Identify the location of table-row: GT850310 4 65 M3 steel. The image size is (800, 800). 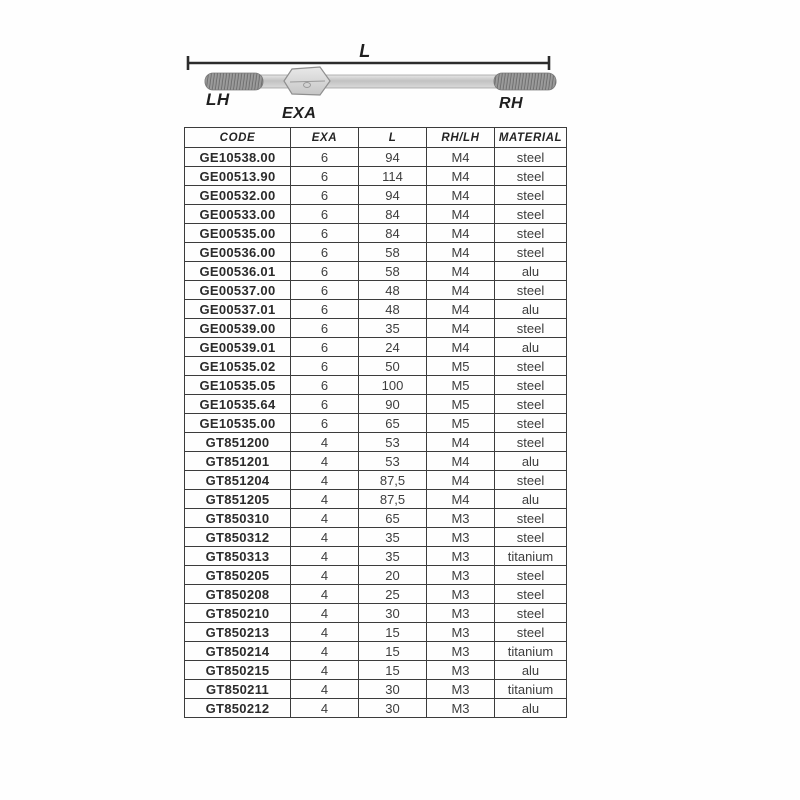
(375, 518).